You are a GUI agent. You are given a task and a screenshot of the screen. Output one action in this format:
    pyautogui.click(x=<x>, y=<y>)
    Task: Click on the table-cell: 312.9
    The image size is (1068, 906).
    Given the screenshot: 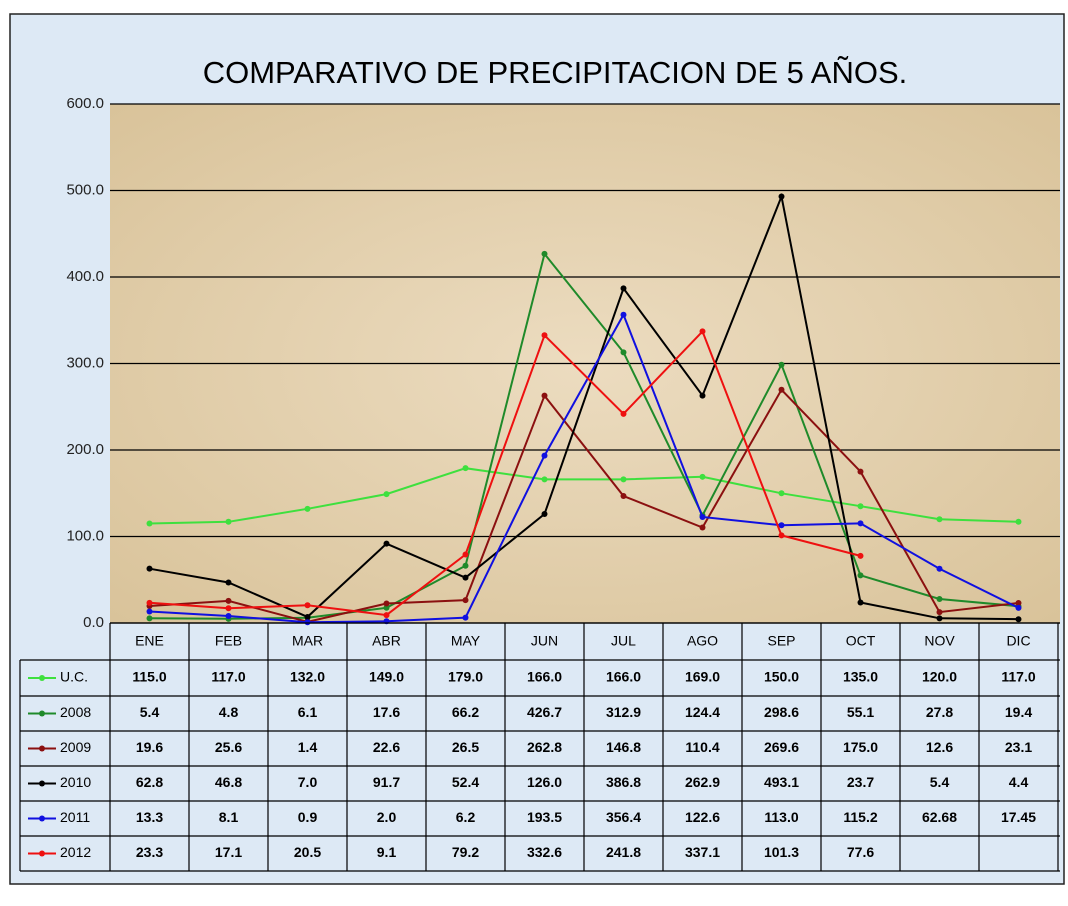 What is the action you would take?
    pyautogui.click(x=623, y=712)
    